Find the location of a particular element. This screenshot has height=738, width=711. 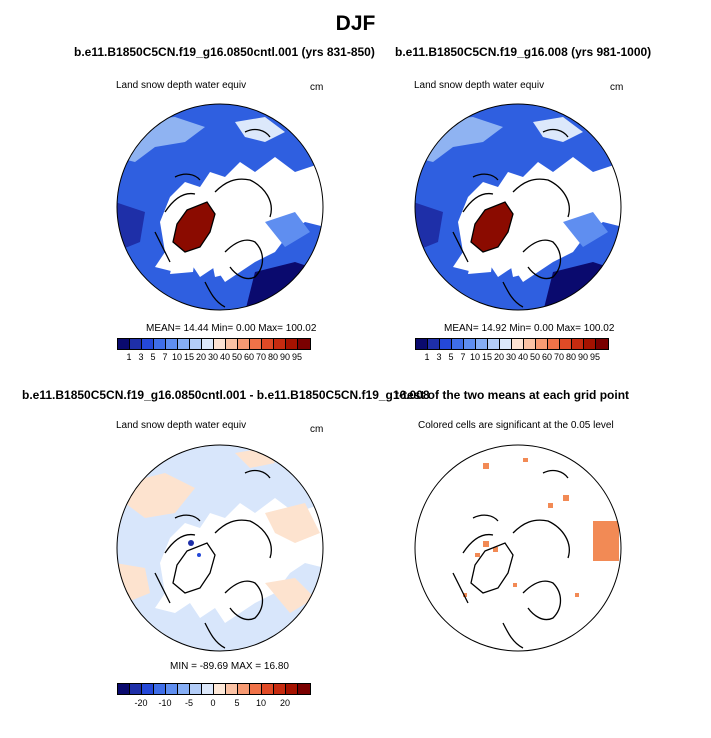

polar-map-bottom-left is located at coordinates (220, 548).